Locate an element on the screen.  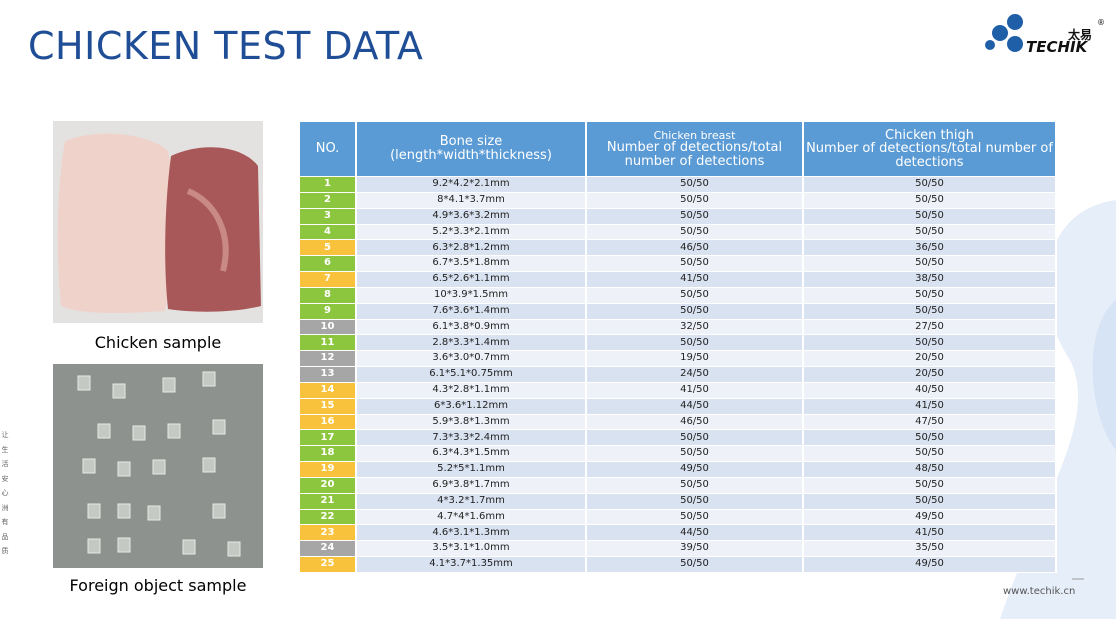
table-cell: 6.3*4.3*1.5mm is located at coordinates (472, 454).